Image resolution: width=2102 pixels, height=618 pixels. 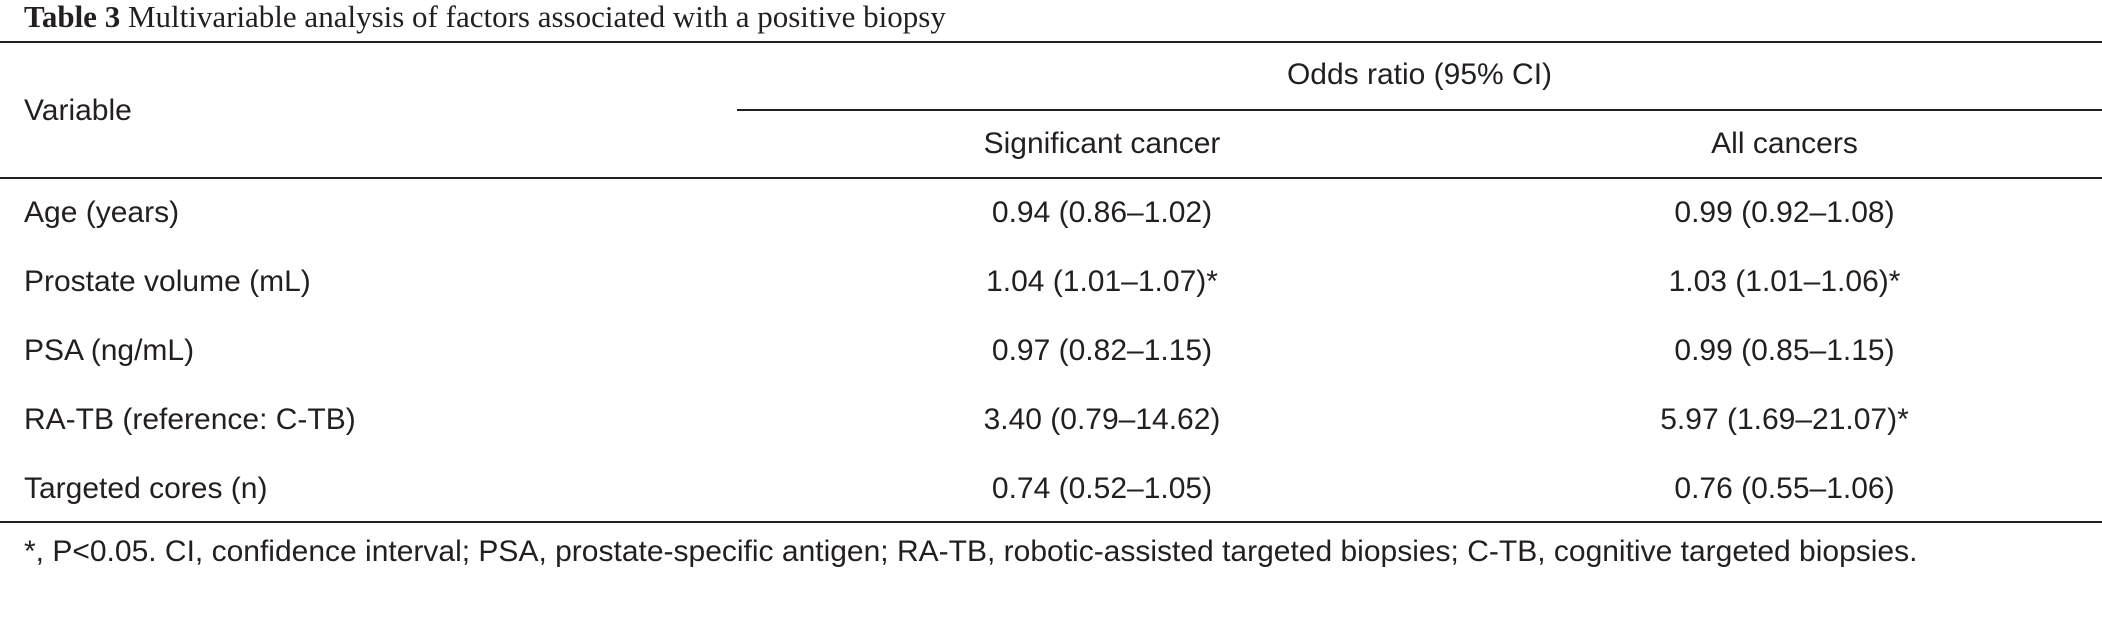 I want to click on header-rule, so click(x=1051, y=178).